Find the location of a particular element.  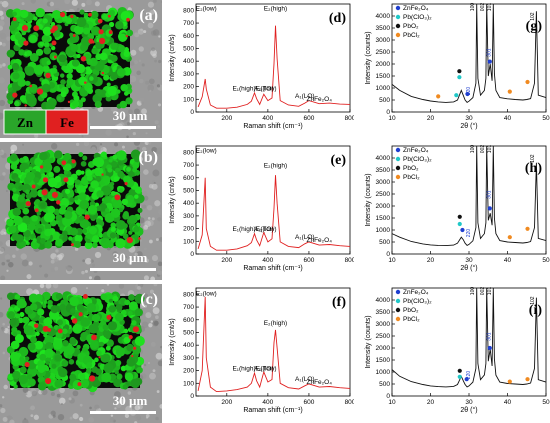

y-tick-label: 3000 is located at coordinates (383, 40).